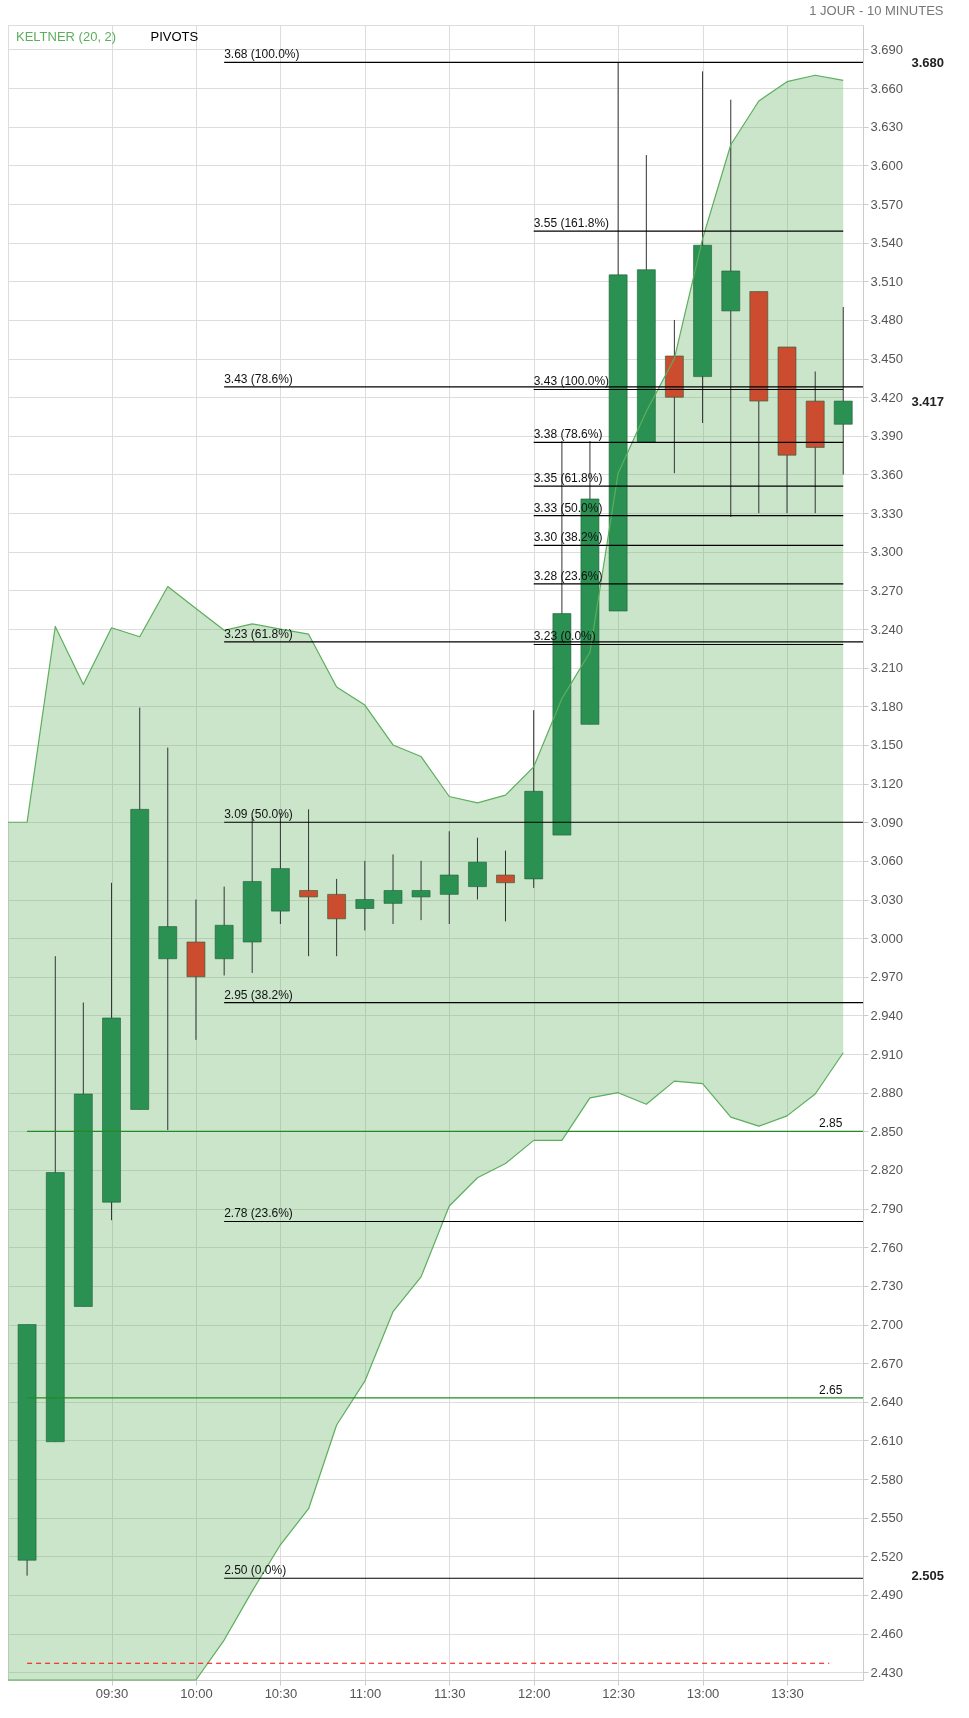 The width and height of the screenshot is (969, 1718). Describe the element at coordinates (887, 1363) in the screenshot. I see `y-tick-label: 2.670` at that location.